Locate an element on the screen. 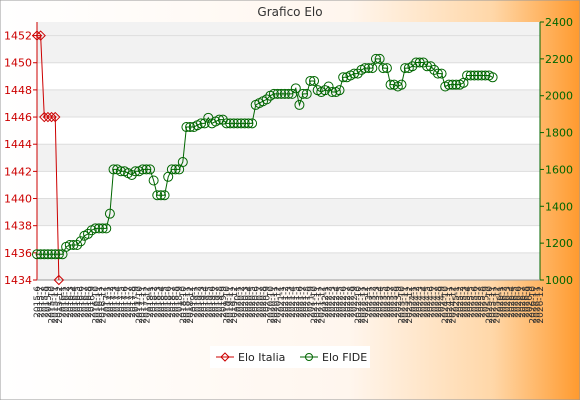 Image resolution: width=580 pixels, height=400 pixels. x-tick-label: 2015-9 is located at coordinates (49, 302).